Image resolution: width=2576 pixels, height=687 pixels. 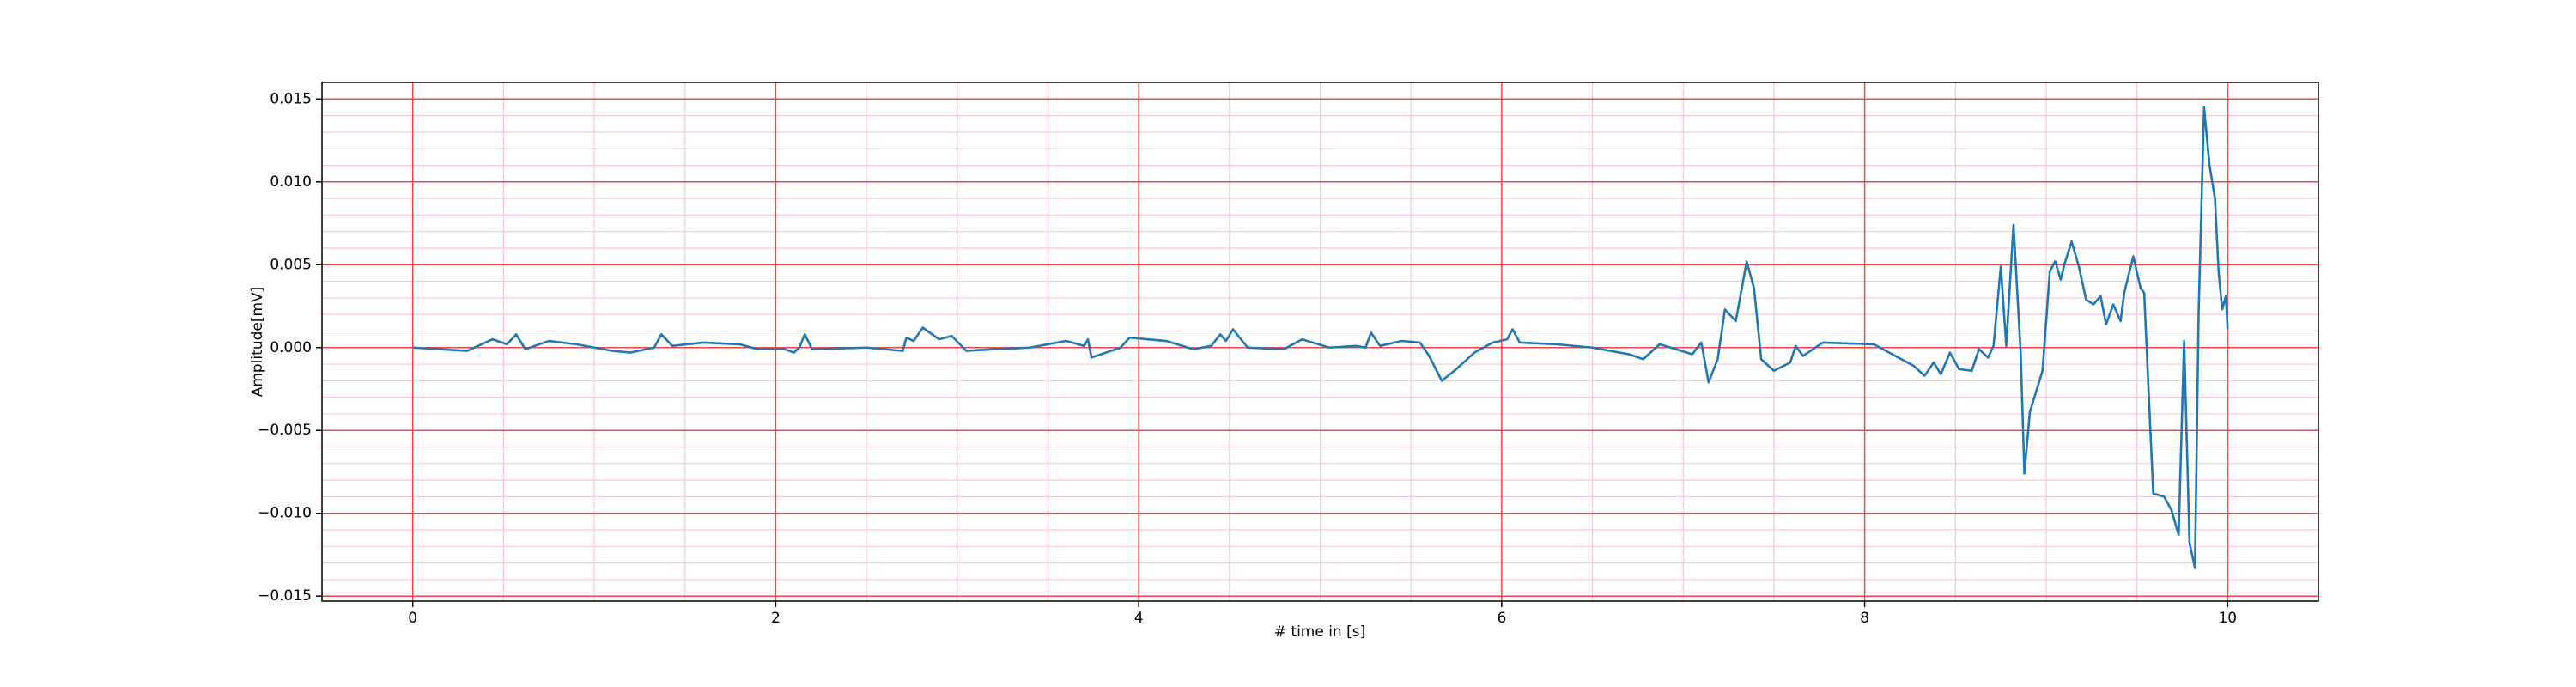 What do you see at coordinates (285, 596) in the screenshot?
I see `y-tick-label: −0.015` at bounding box center [285, 596].